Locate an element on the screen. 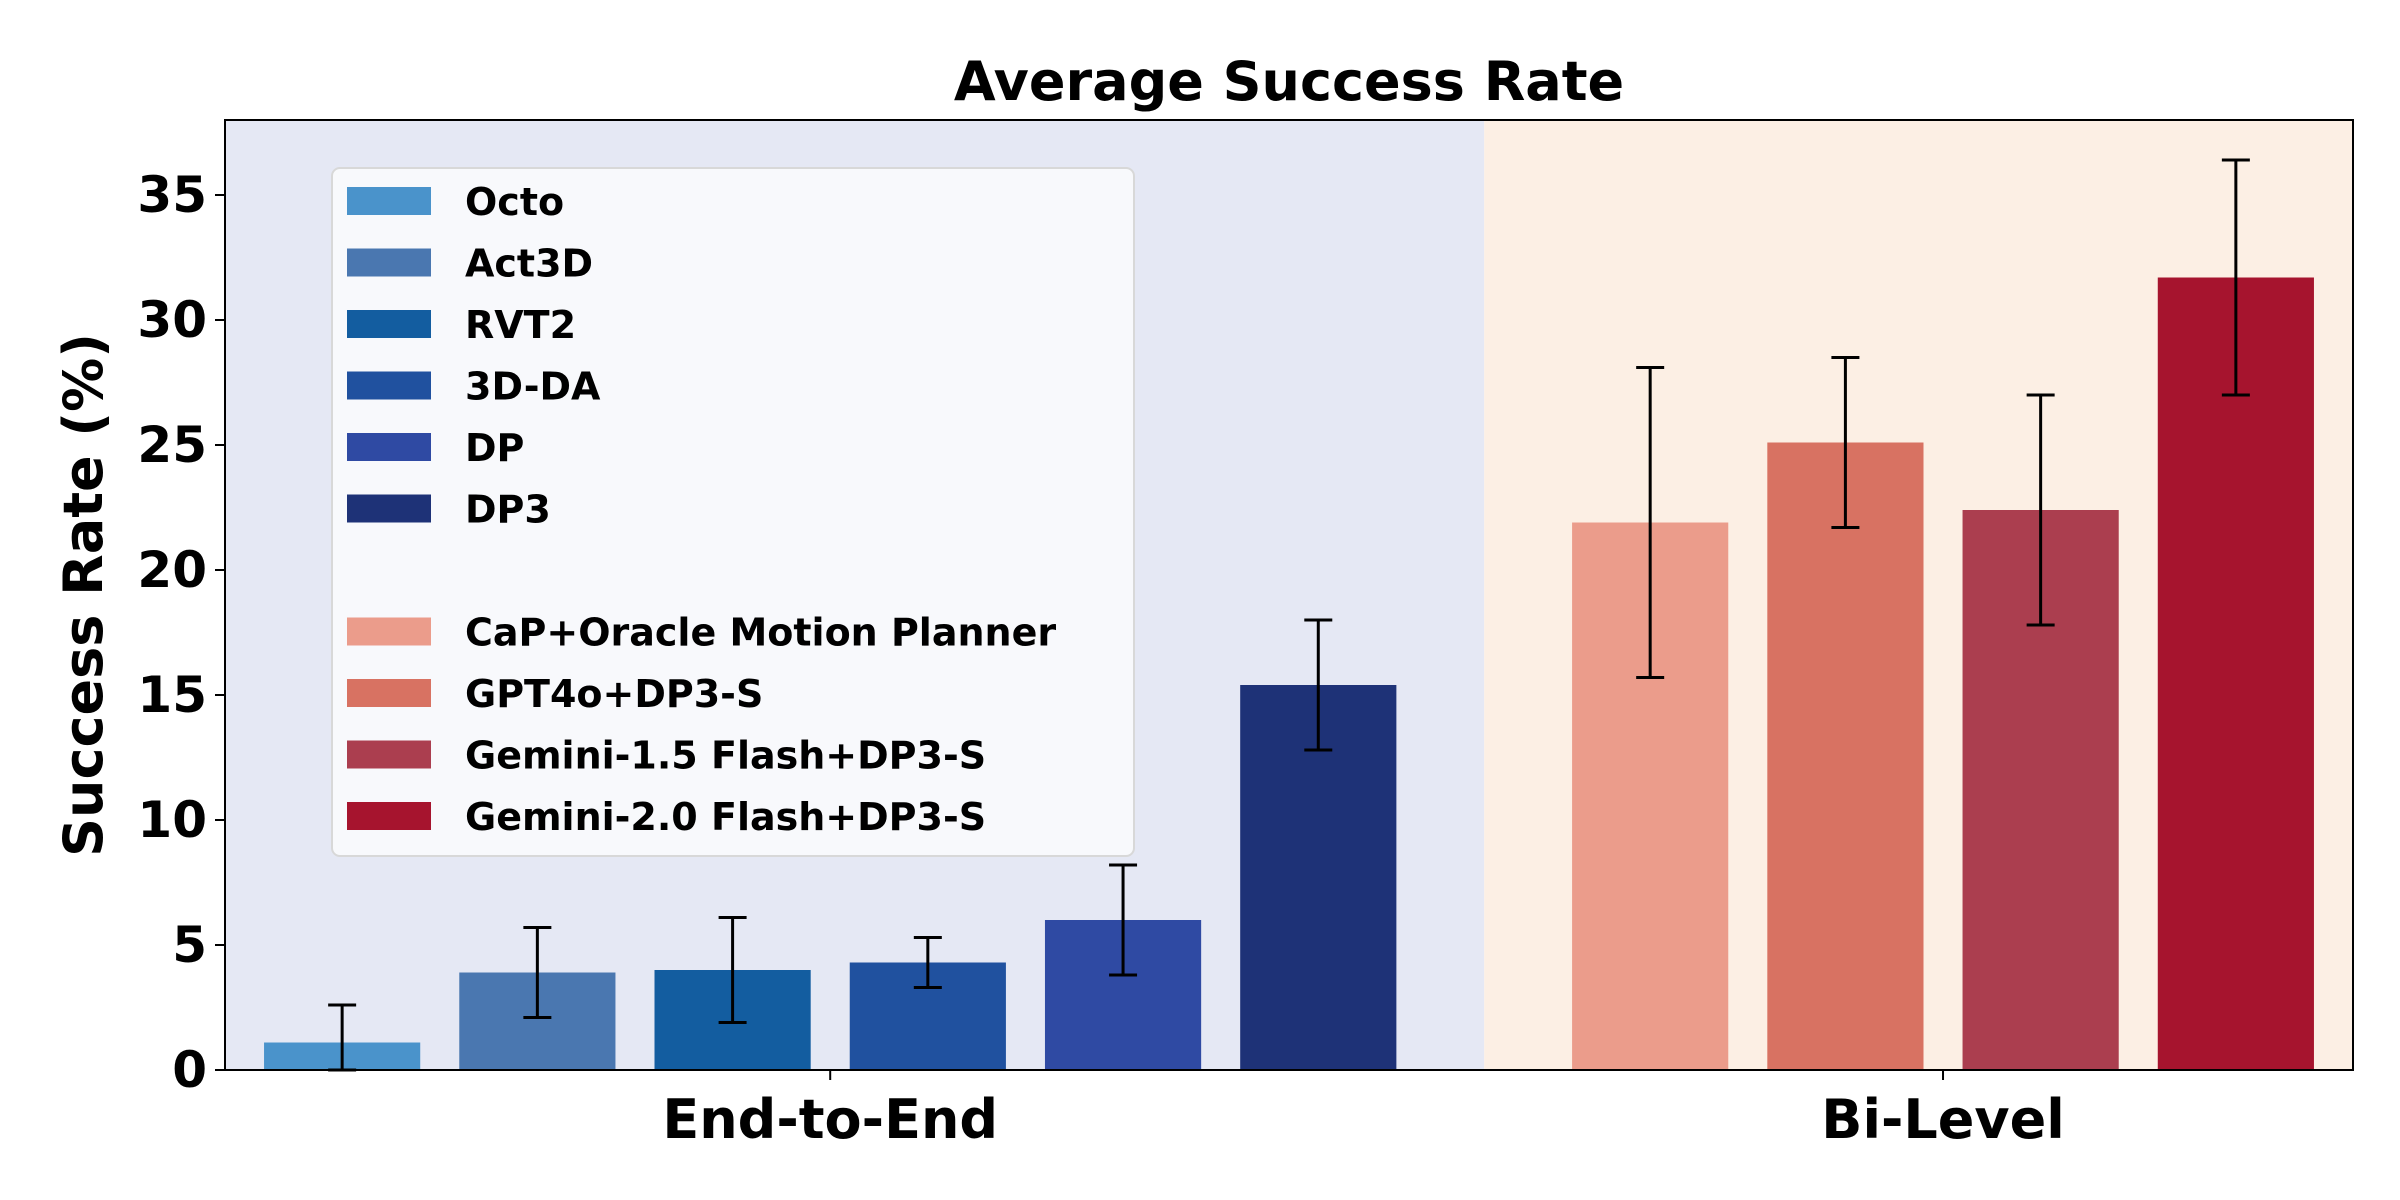 The image size is (2400, 1200). legend-item: Act3D is located at coordinates (470, 264).